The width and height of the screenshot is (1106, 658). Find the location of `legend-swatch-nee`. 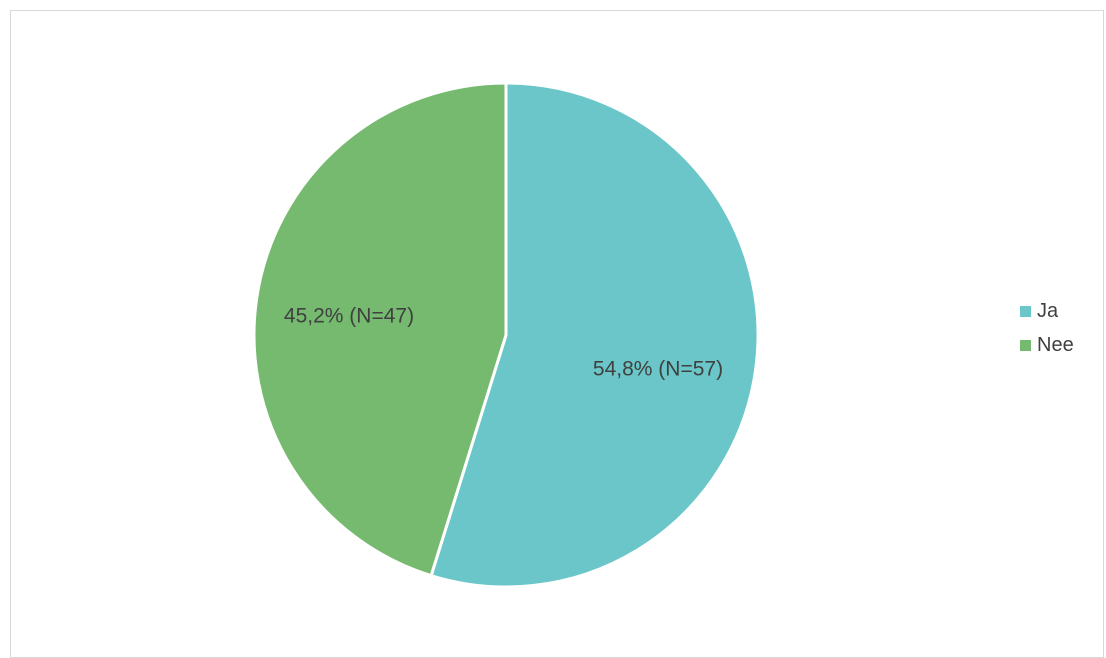

legend-swatch-nee is located at coordinates (1025, 345).